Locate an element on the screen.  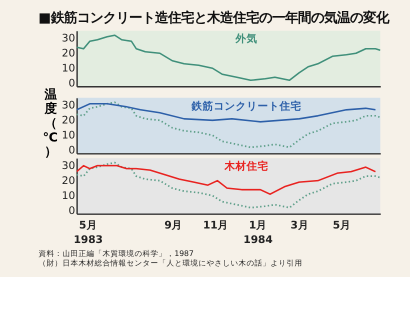
x-tick-label: 5月 1983 is located at coordinates (88, 233).